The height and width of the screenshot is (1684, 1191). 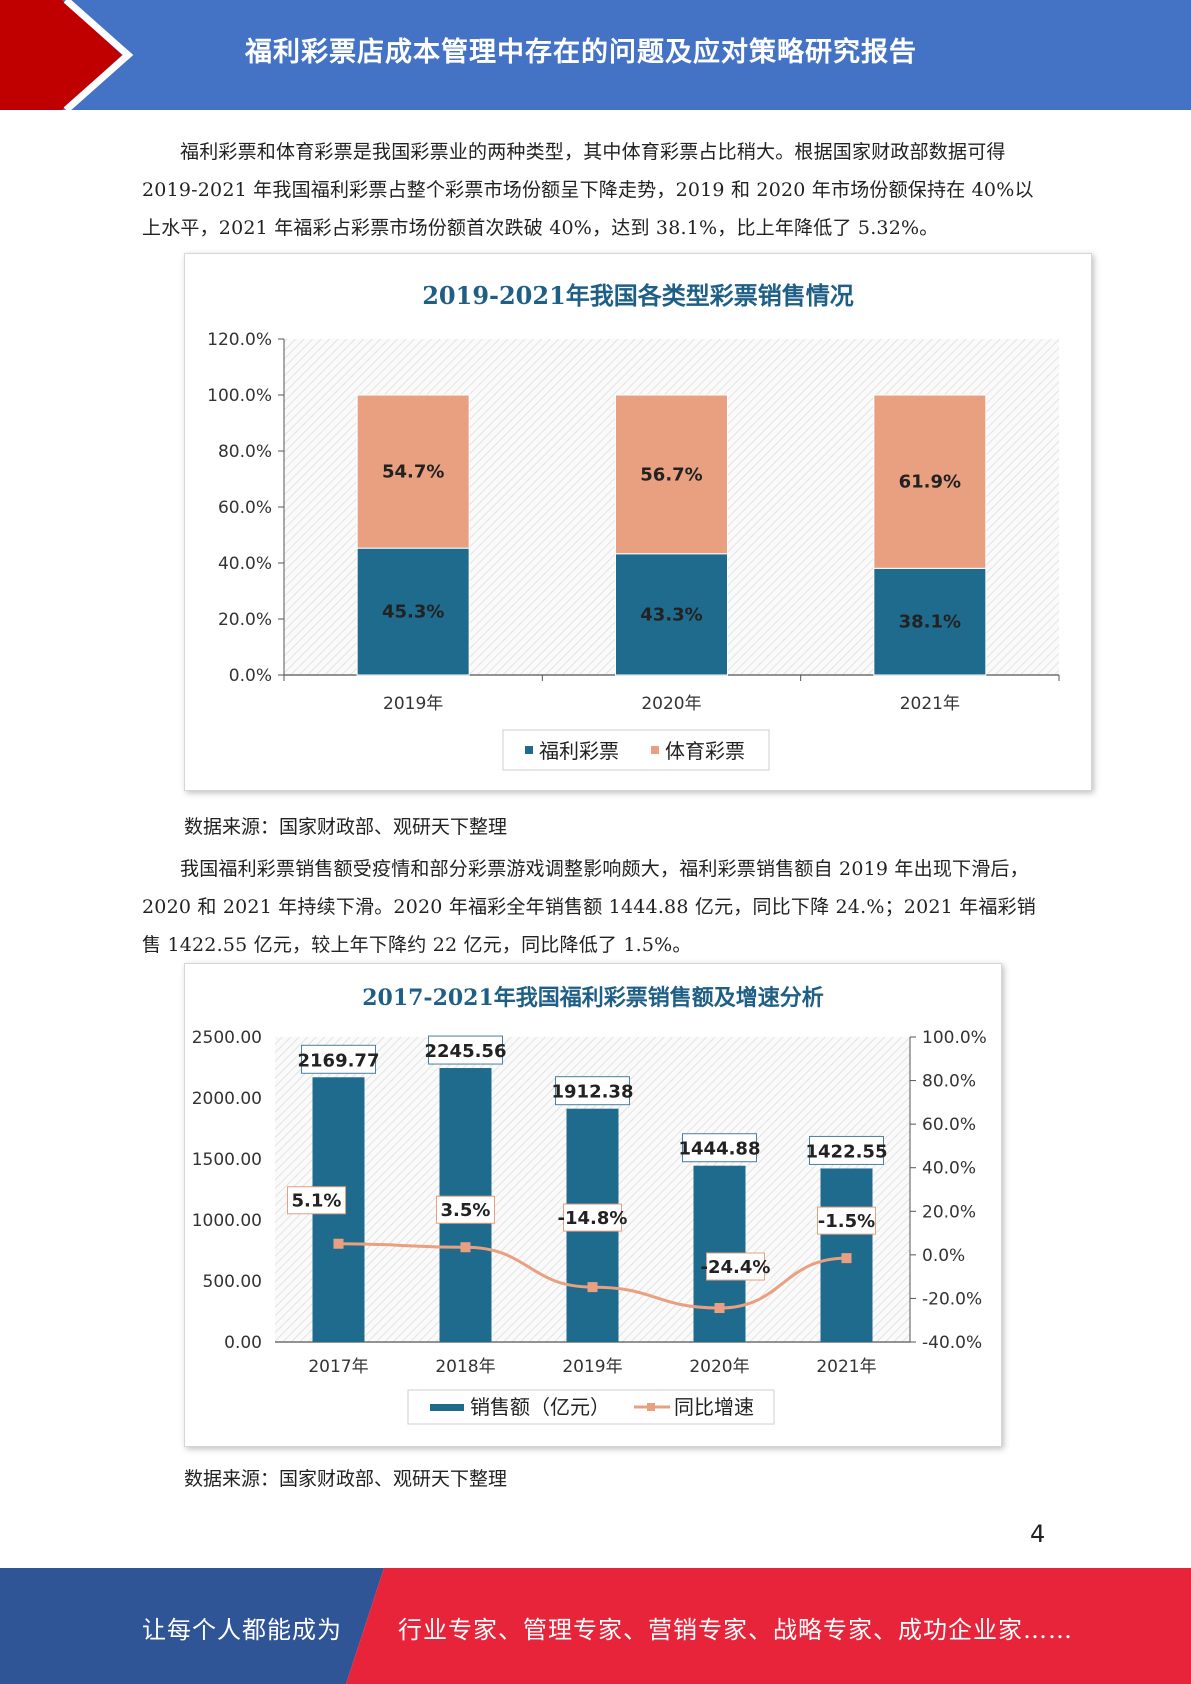 I want to click on y-right-tick-label: 0.0%, so click(x=943, y=1256).